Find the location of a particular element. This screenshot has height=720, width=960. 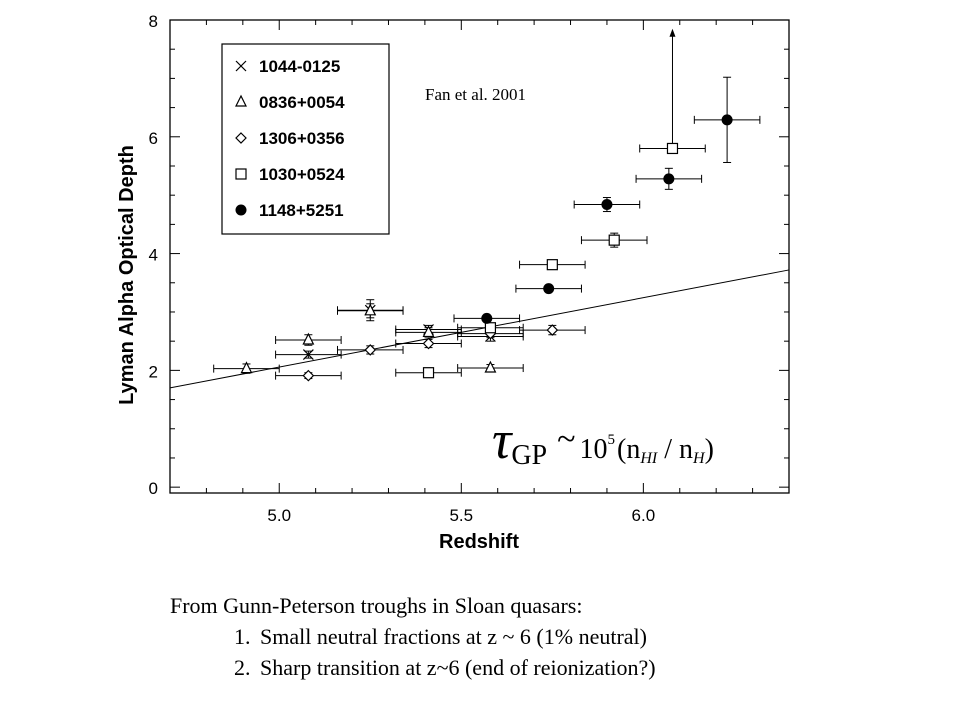

legend-item-1030+0524: 1030+0524 is located at coordinates (290, 174).